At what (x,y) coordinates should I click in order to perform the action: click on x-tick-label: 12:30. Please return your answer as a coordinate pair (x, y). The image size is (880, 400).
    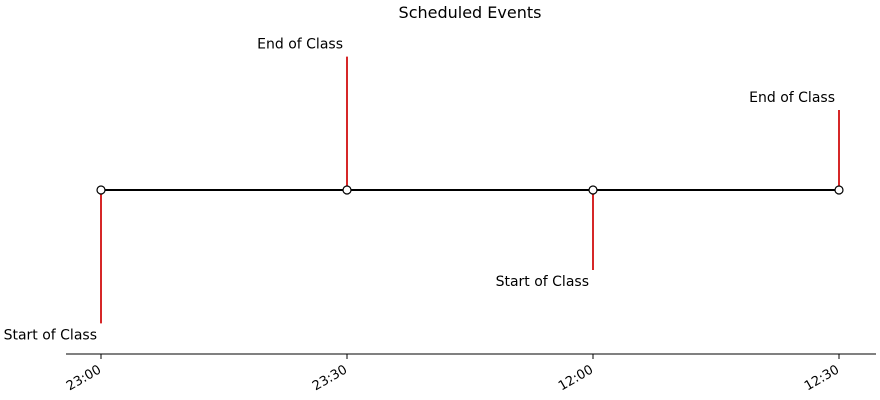
    Looking at the image, I should click on (822, 378).